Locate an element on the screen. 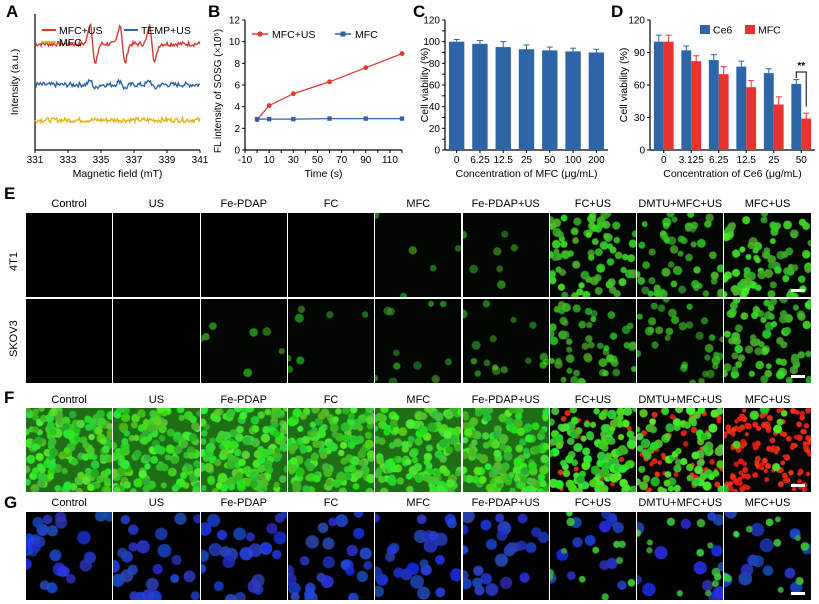 The height and width of the screenshot is (604, 819). d-significance-bracket is located at coordinates (801, 89).